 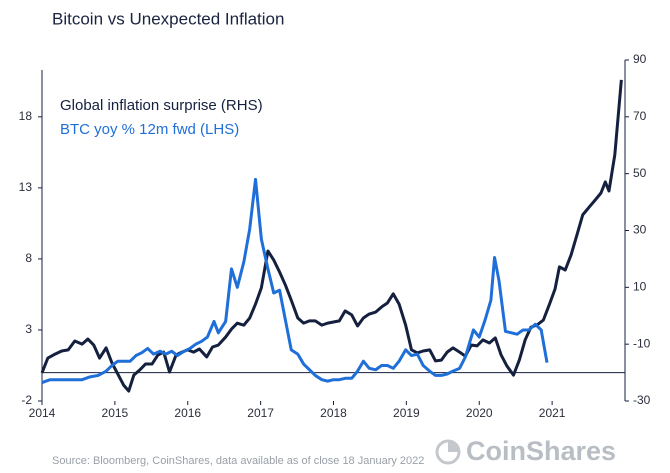 I want to click on legend-entry: BTC yoy % 12m fwd (LHS), so click(x=149, y=129).